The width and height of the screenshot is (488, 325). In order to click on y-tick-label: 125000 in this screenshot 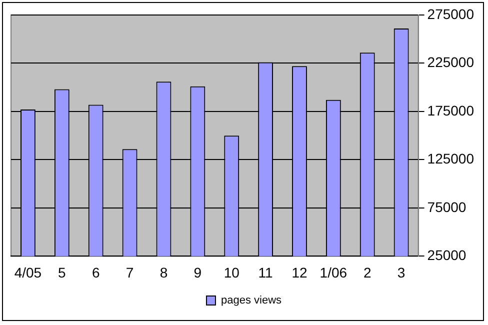, I will do `click(450, 158)`.